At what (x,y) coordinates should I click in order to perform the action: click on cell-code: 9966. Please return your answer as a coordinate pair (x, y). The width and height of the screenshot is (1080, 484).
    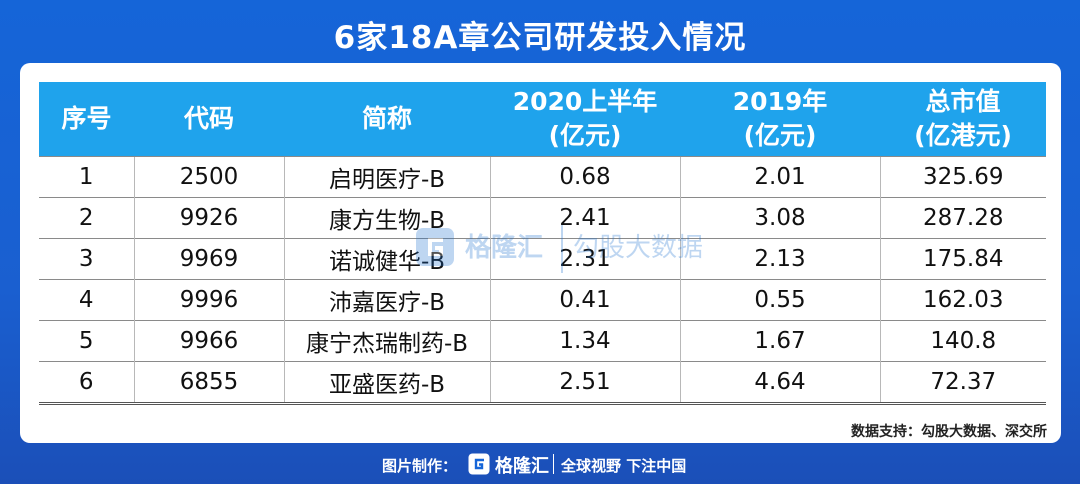
    Looking at the image, I should click on (208, 341).